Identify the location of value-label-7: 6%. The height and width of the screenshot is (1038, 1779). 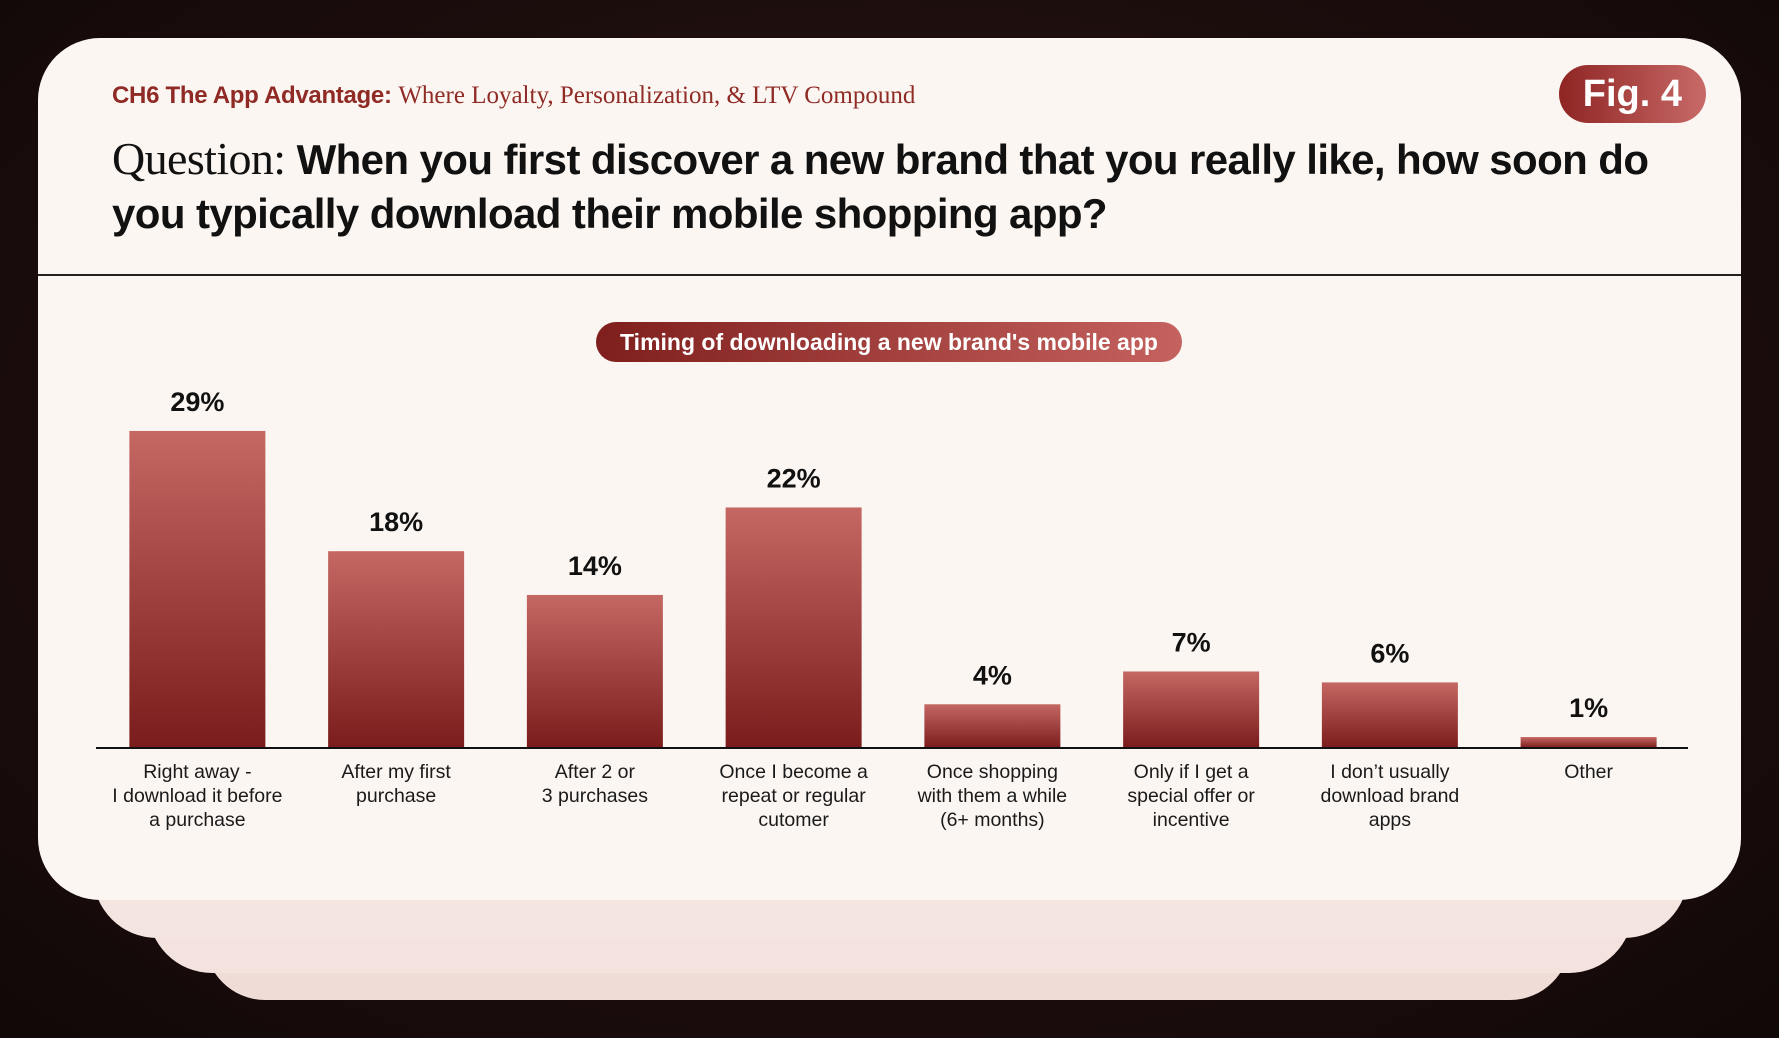
(1389, 653).